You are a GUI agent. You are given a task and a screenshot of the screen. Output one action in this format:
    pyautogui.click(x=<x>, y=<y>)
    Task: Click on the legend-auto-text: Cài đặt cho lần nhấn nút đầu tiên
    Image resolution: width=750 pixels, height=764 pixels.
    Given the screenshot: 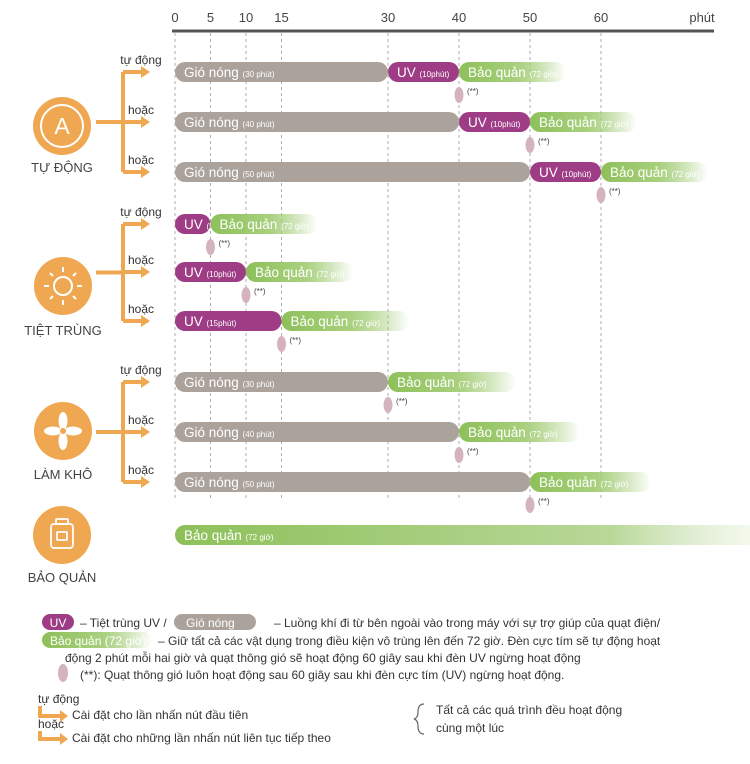 What is the action you would take?
    pyautogui.click(x=160, y=715)
    